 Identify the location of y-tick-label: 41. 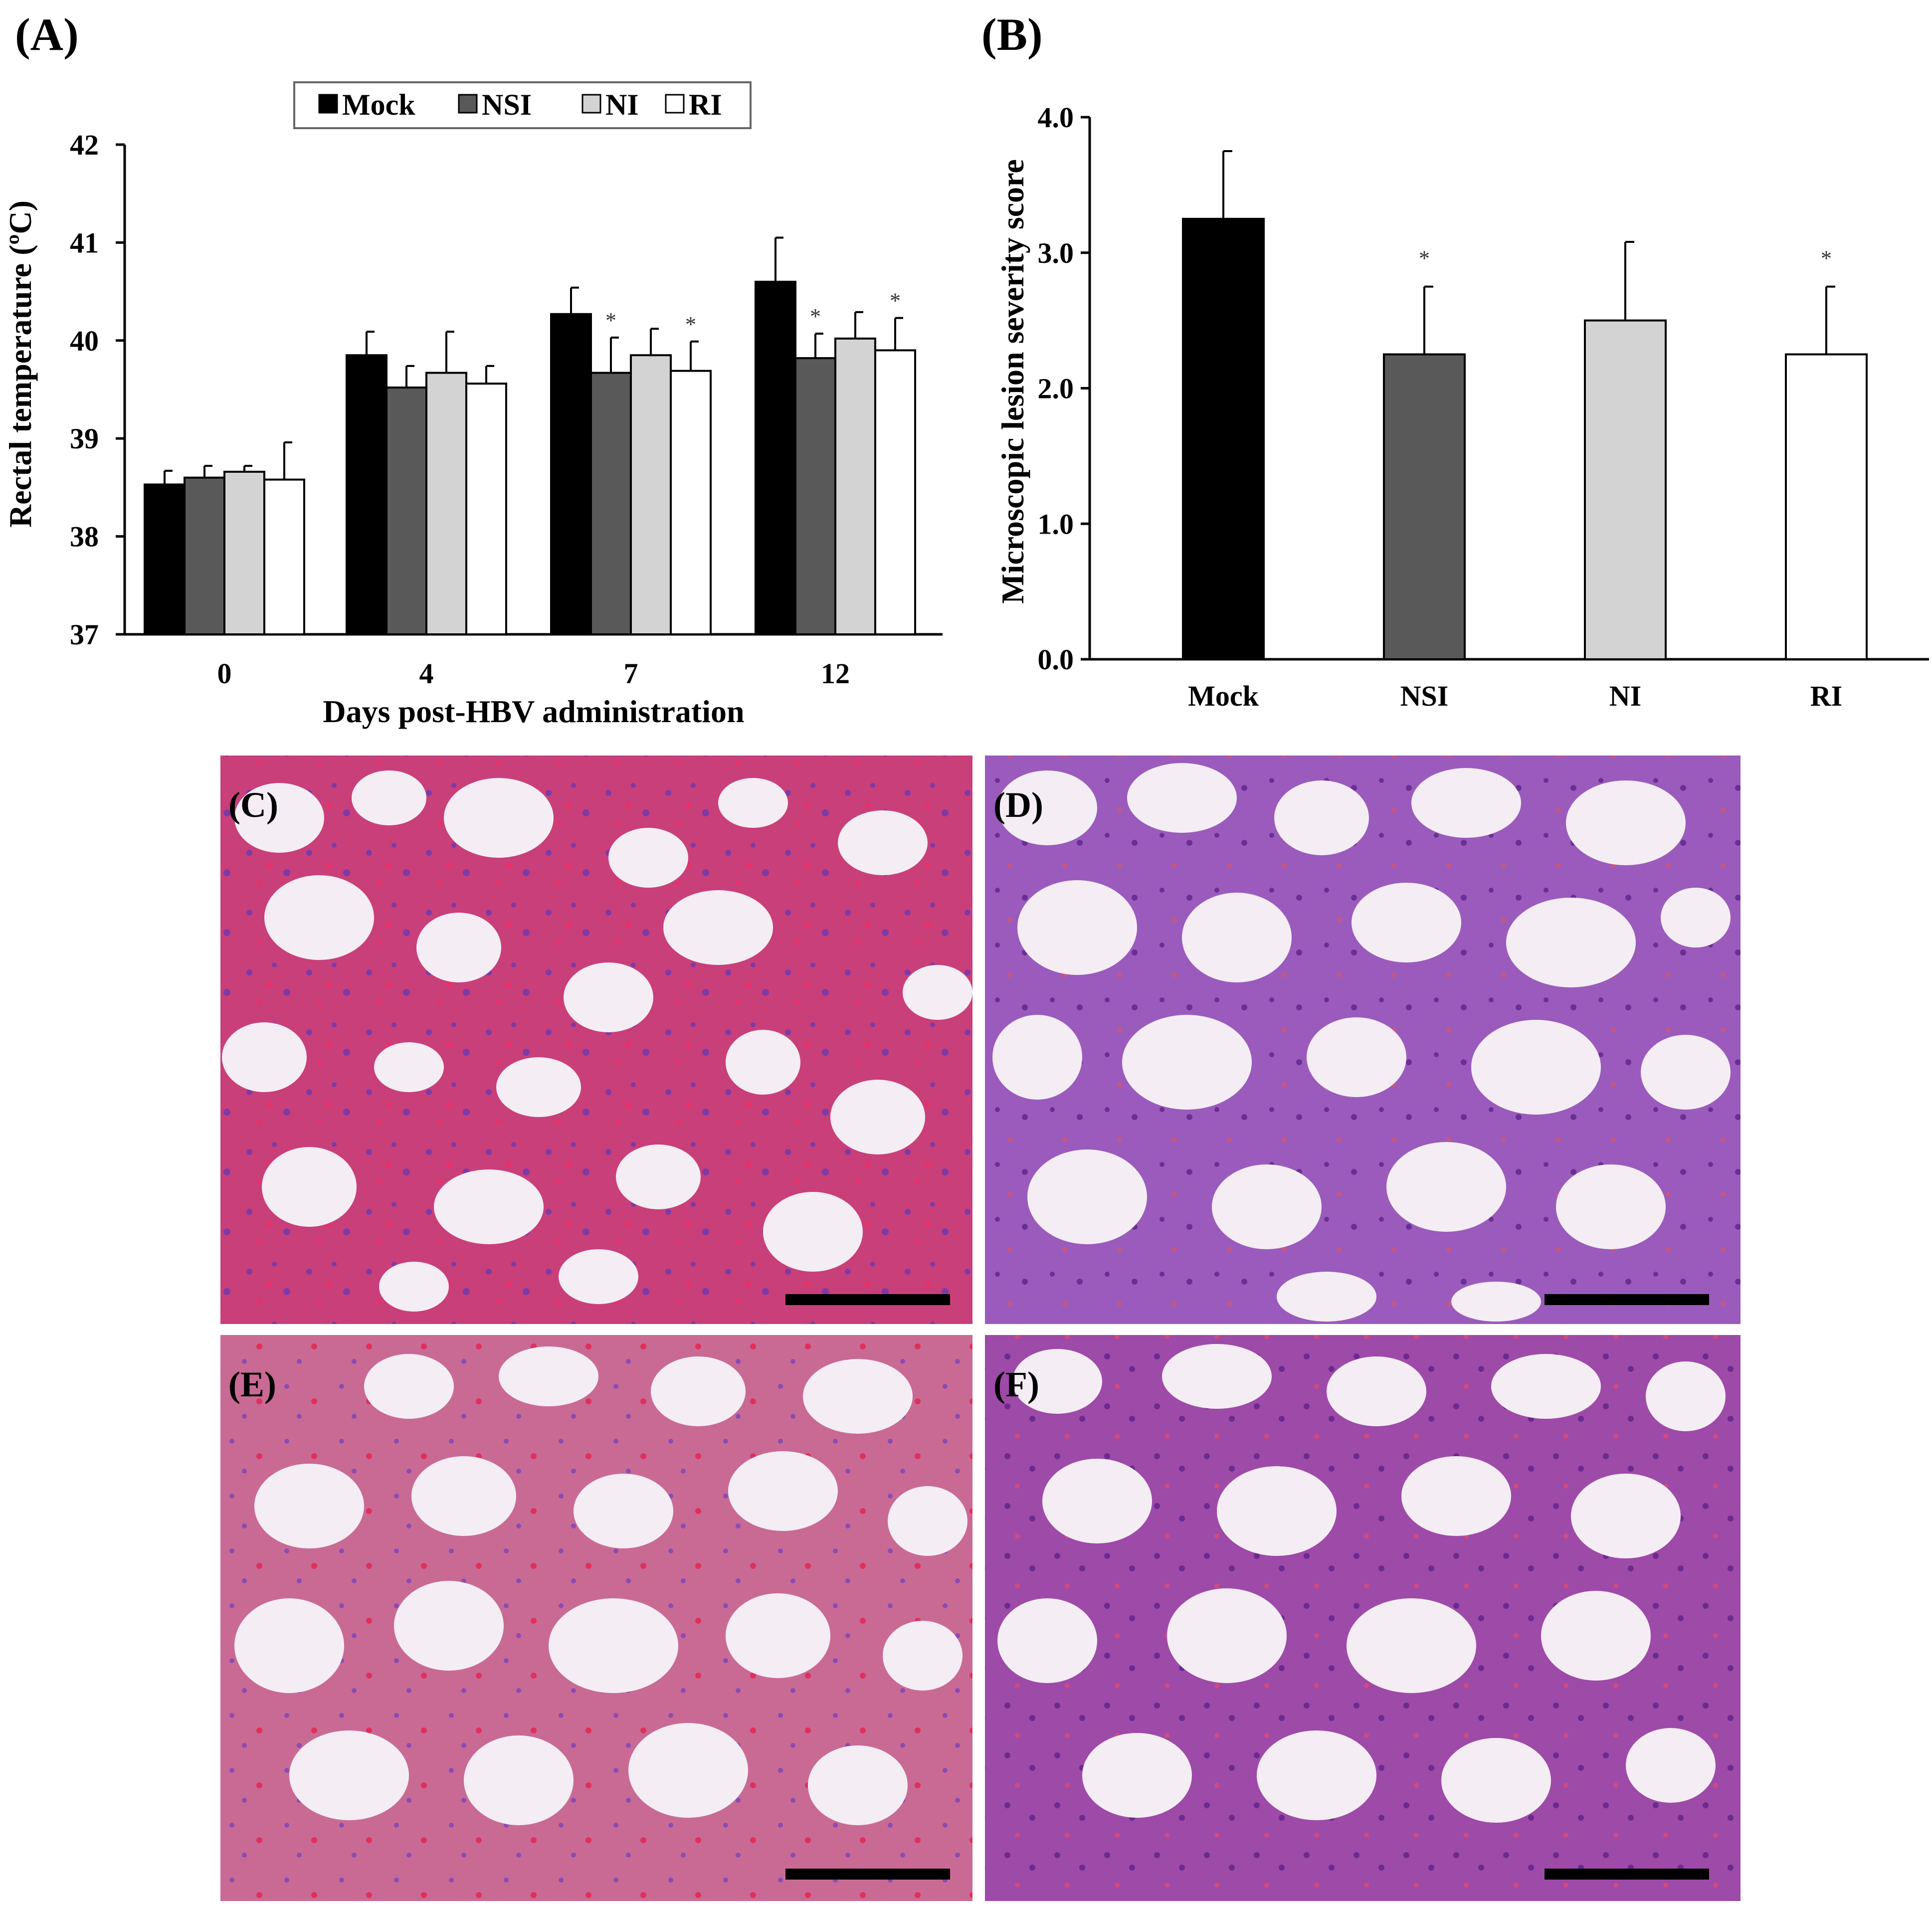
(84, 242).